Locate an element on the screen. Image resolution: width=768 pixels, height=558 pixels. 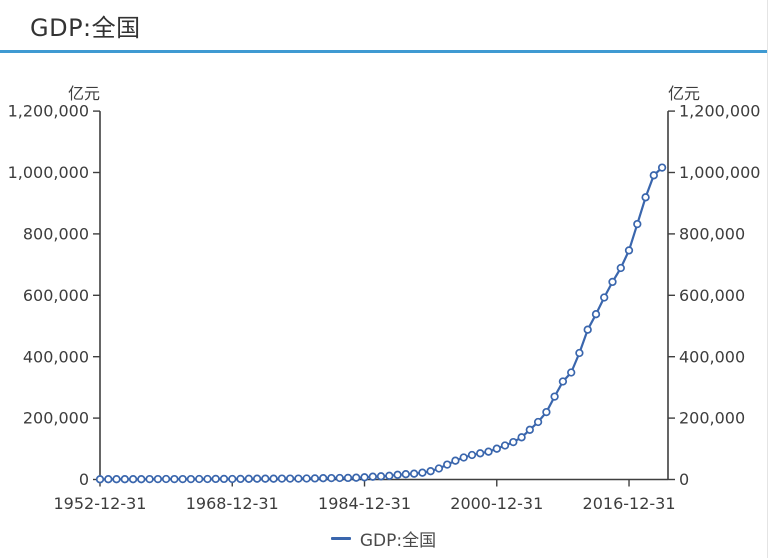
page-title: GDP:全国 is located at coordinates (85, 27).